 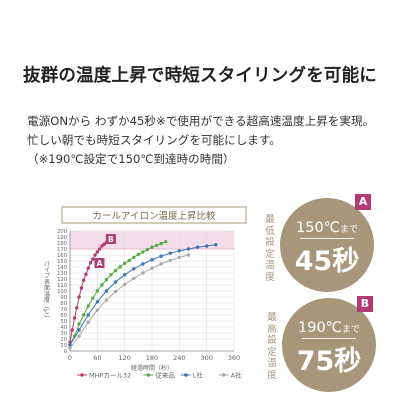 What do you see at coordinates (234, 358) in the screenshot?
I see `x-tick-label: 360` at bounding box center [234, 358].